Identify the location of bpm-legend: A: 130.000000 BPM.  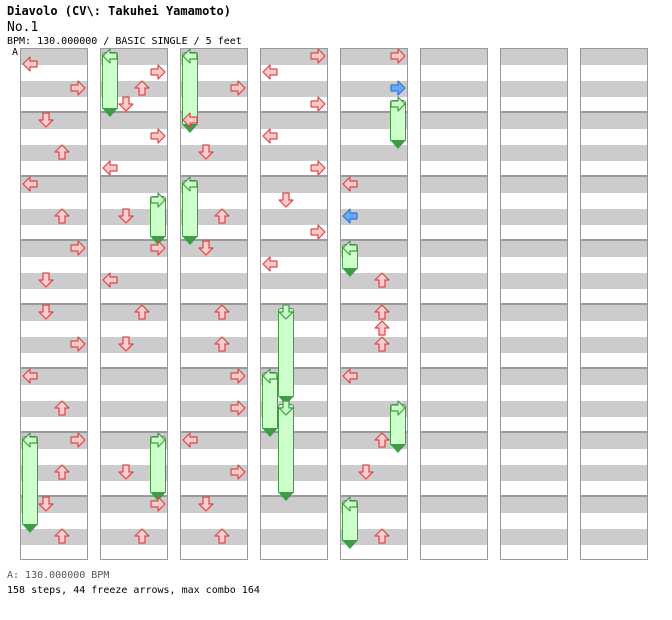
(58, 575).